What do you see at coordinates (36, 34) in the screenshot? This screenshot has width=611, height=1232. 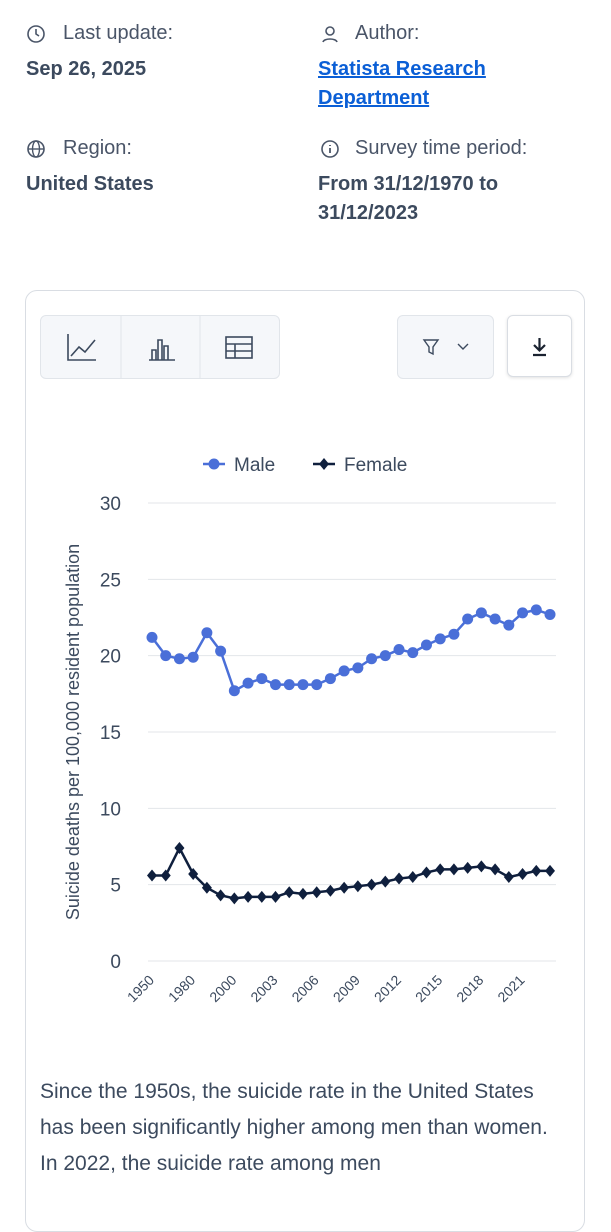 I see `clock-icon` at bounding box center [36, 34].